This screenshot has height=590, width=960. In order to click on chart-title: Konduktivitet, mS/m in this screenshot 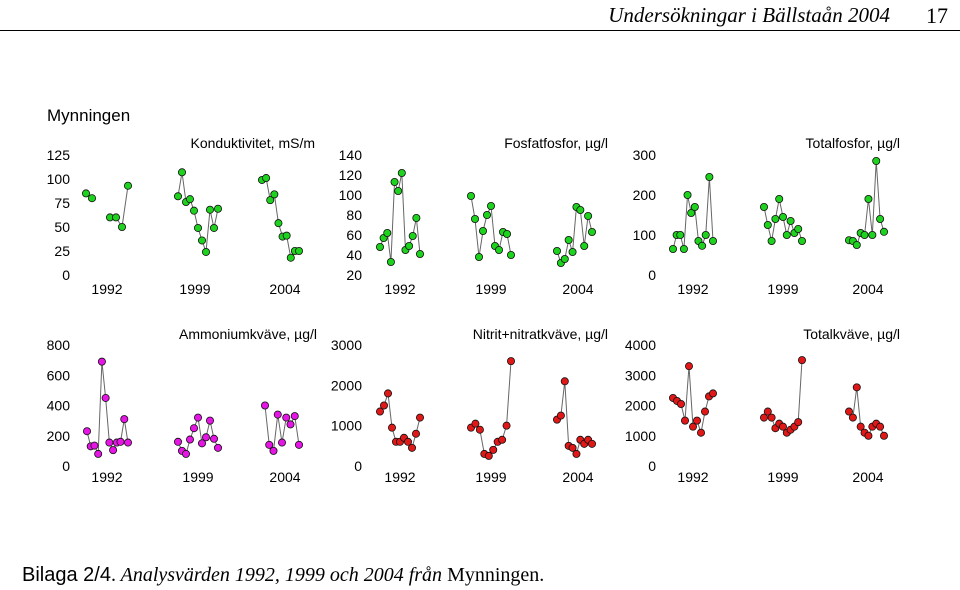, I will do `click(253, 143)`.